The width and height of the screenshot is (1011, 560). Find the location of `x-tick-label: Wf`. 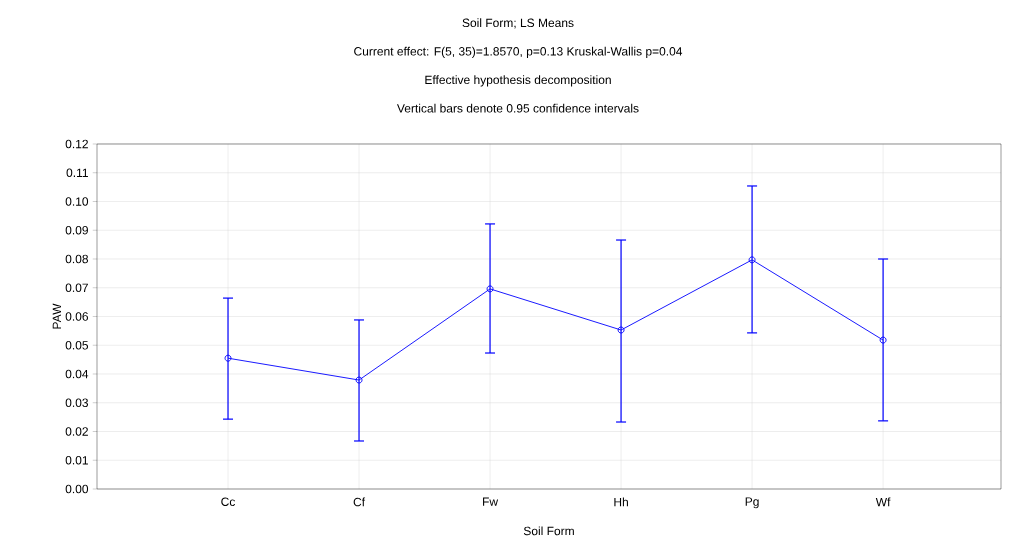

x-tick-label: Wf is located at coordinates (883, 502).